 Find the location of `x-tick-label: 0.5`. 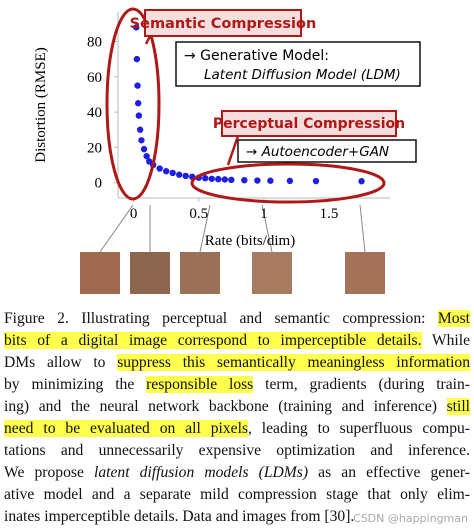

x-tick-label: 0.5 is located at coordinates (198, 214).